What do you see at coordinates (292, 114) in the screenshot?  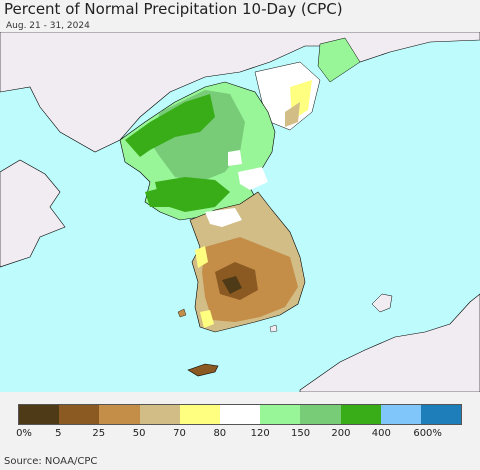 I see `northeast-tan` at bounding box center [292, 114].